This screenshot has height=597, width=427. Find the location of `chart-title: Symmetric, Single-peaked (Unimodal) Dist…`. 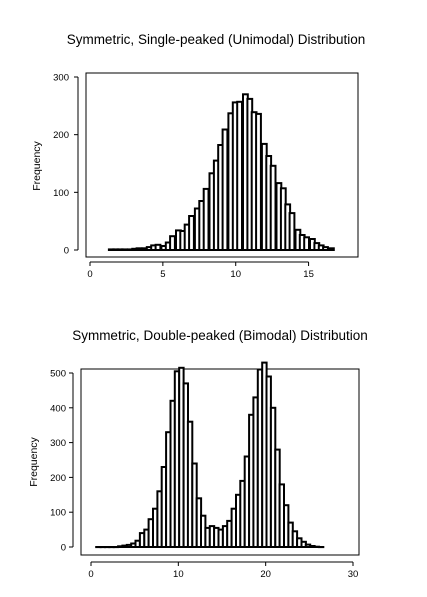

chart-title: Symmetric, Single-peaked (Unimodal) Dist… is located at coordinates (216, 39).